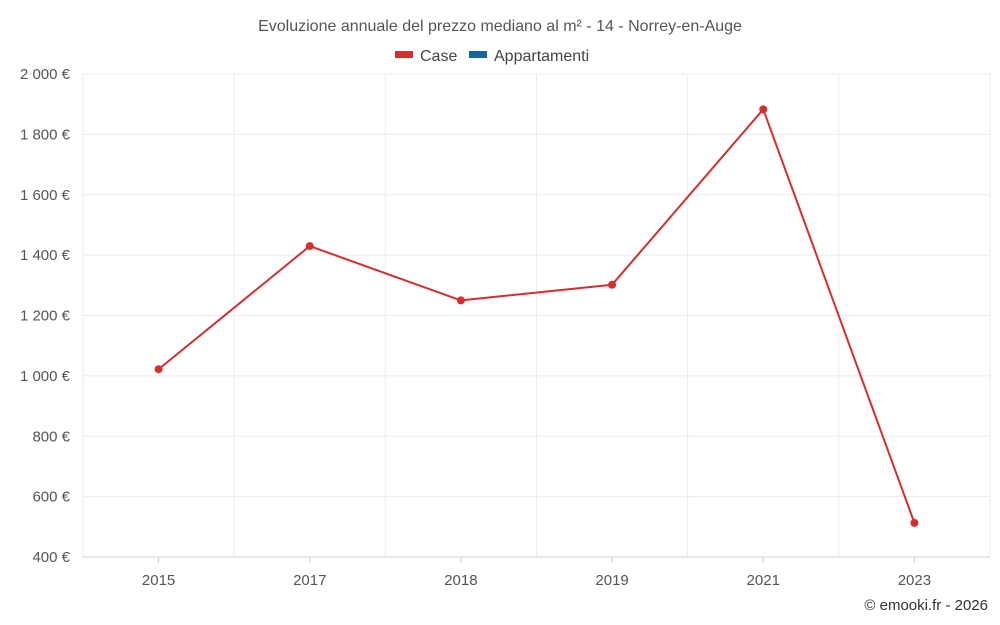 The width and height of the screenshot is (1000, 625). I want to click on y-tick-label: 1 600 €, so click(45, 195).